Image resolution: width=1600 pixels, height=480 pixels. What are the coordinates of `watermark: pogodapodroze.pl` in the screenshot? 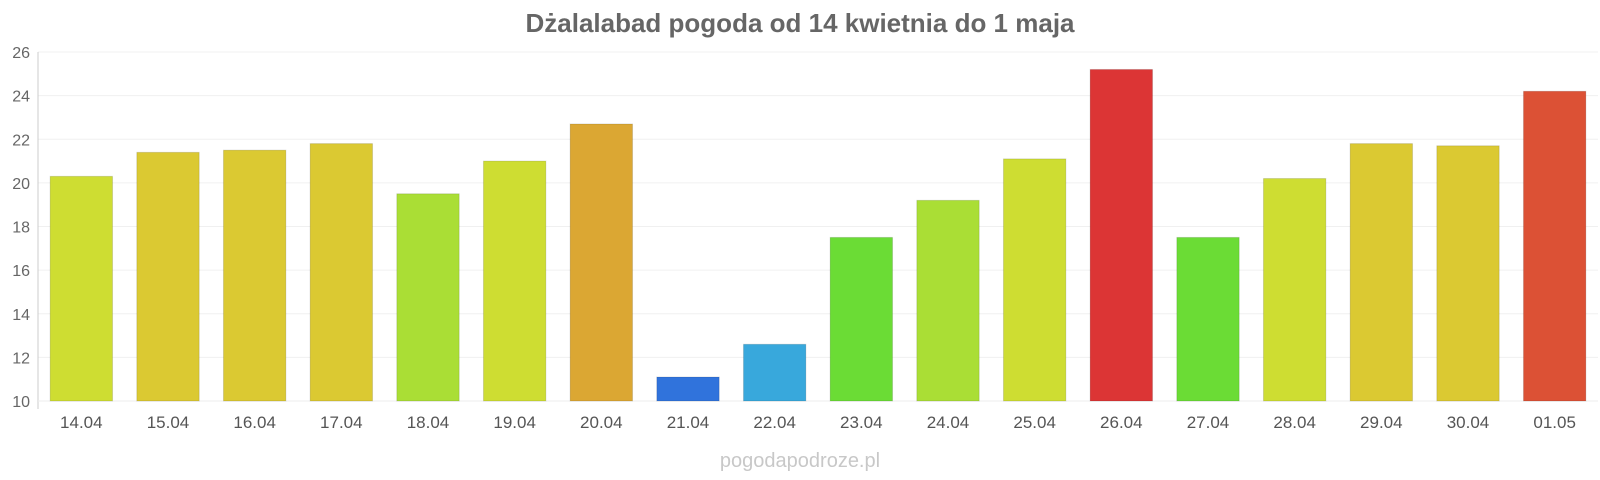 It's located at (800, 461).